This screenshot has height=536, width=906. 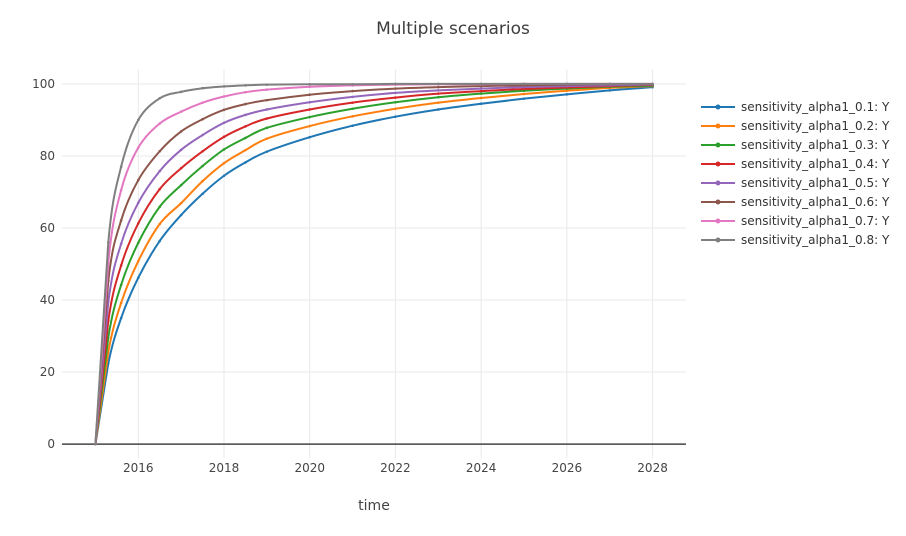 What do you see at coordinates (47, 300) in the screenshot?
I see `y-tick-label: 40` at bounding box center [47, 300].